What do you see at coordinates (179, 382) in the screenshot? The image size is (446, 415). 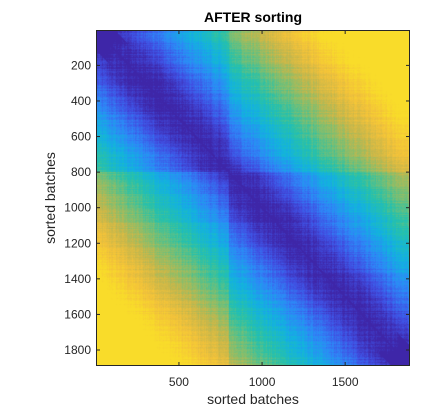 I see `x-tick-label: 500` at bounding box center [179, 382].